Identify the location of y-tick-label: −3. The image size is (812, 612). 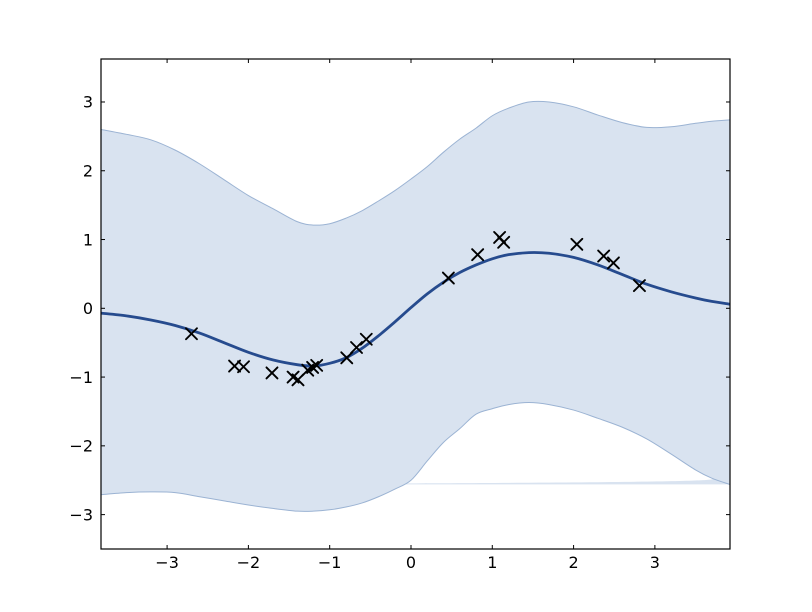
(81, 514).